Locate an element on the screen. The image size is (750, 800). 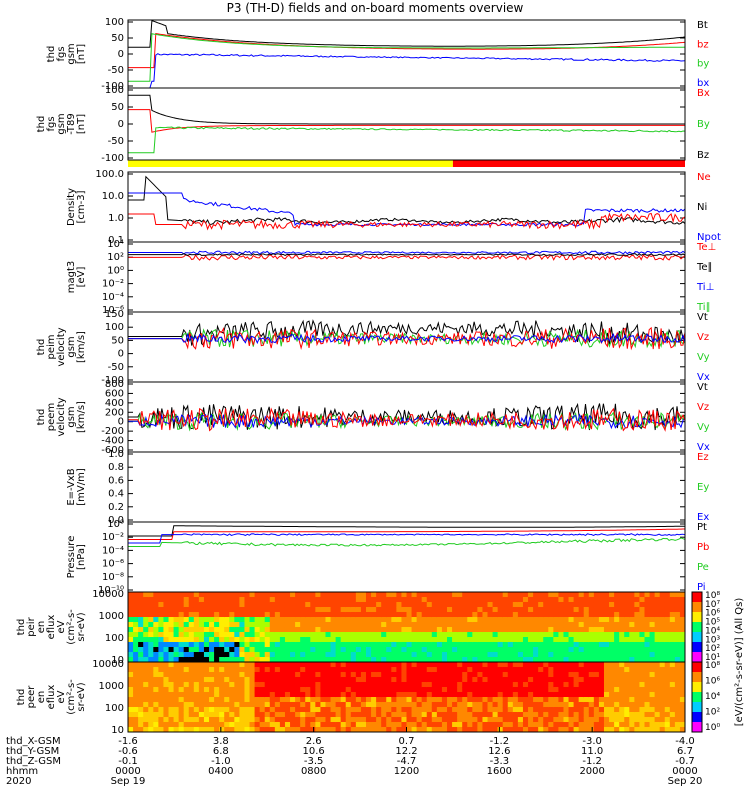
x-tick-label: -4.7 is located at coordinates (407, 761).